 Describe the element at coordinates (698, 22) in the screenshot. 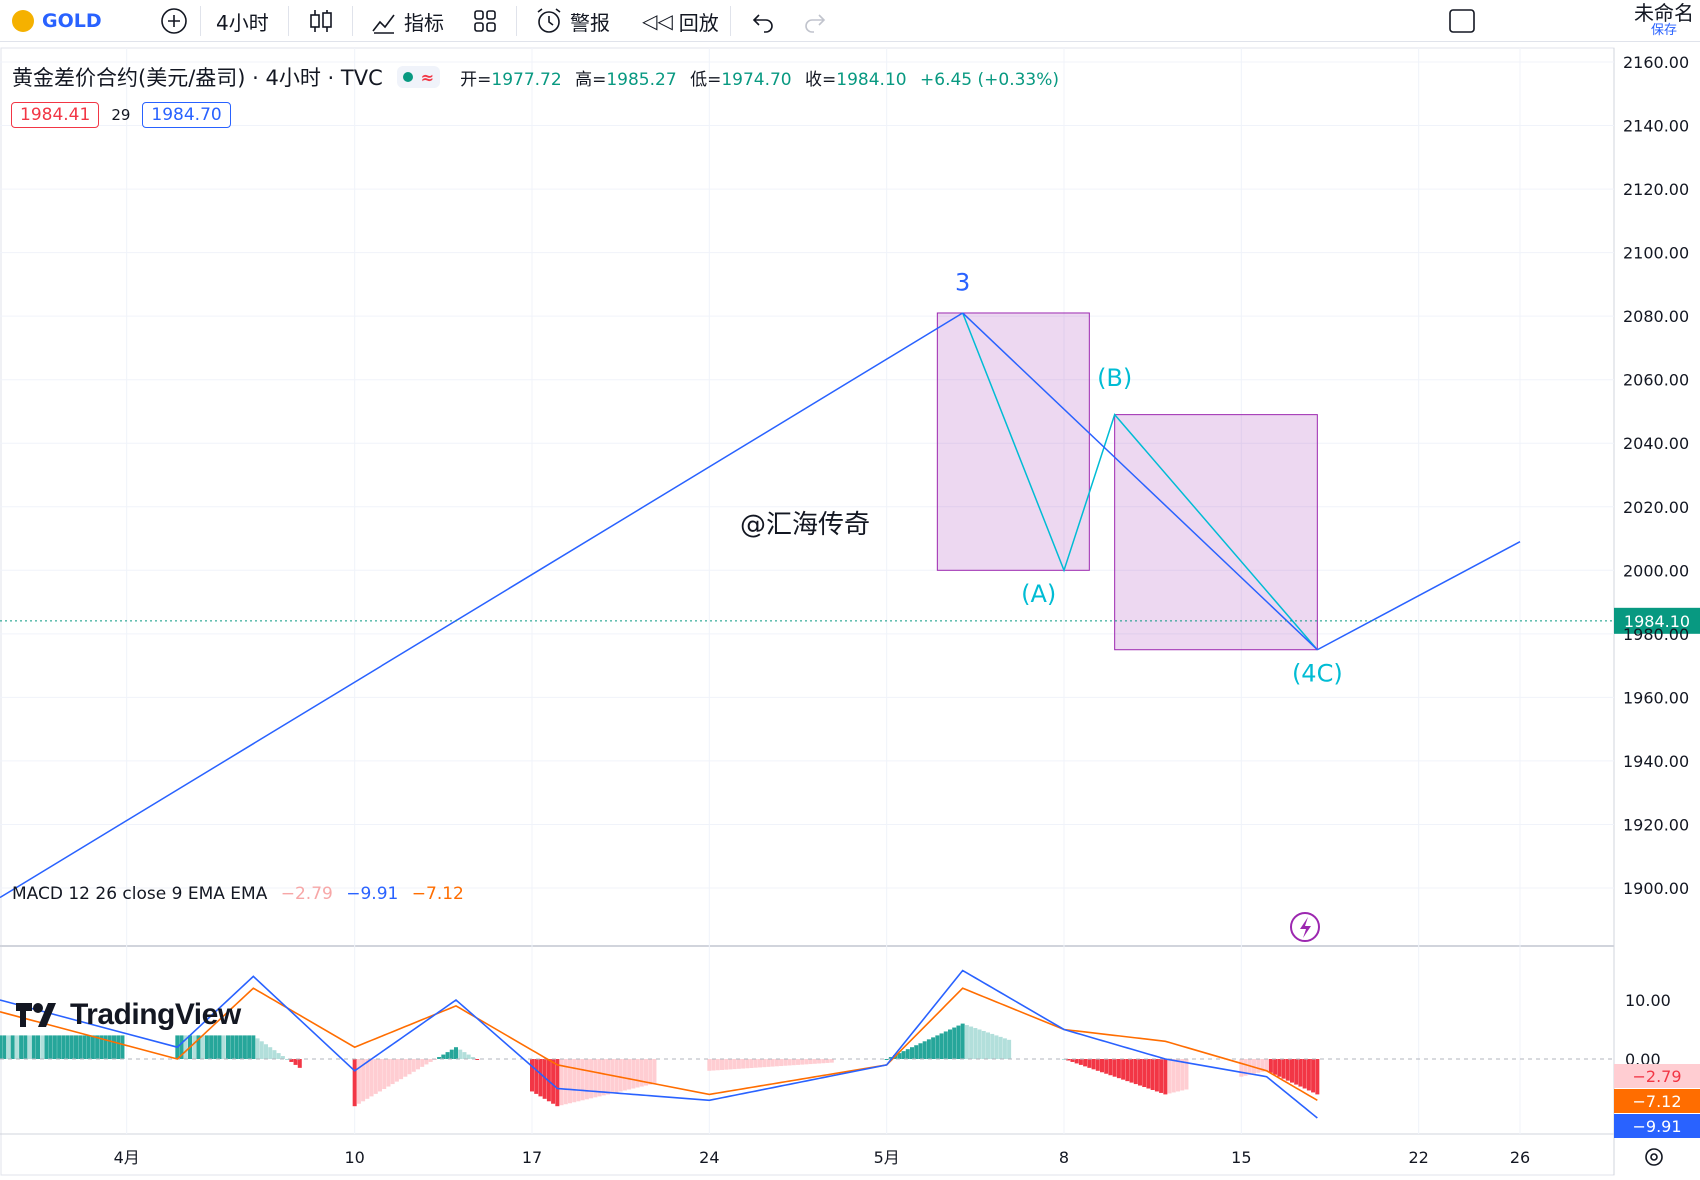

I see `replay-label: 回放` at that location.